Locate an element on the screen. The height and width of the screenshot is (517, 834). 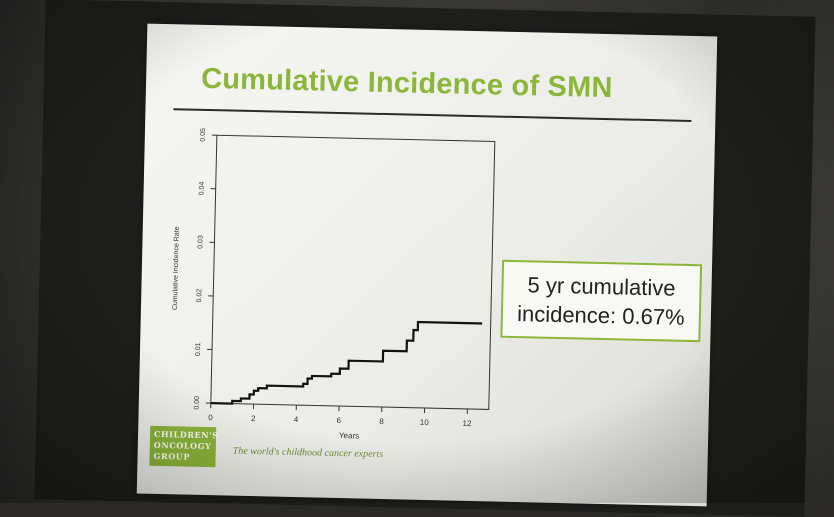
callout-line-2: incidence: 0.67% is located at coordinates (601, 315).